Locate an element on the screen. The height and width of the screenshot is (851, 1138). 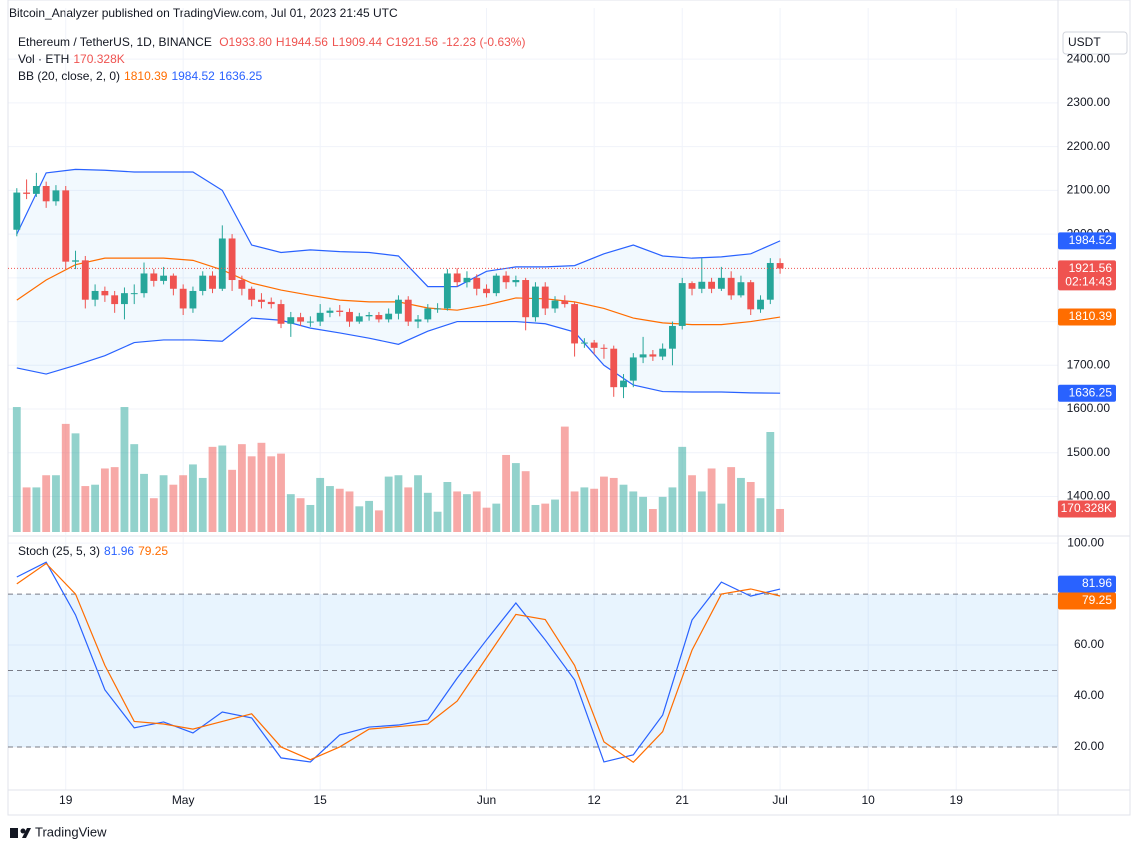
x-tick-label: Jul is located at coordinates (779, 800).